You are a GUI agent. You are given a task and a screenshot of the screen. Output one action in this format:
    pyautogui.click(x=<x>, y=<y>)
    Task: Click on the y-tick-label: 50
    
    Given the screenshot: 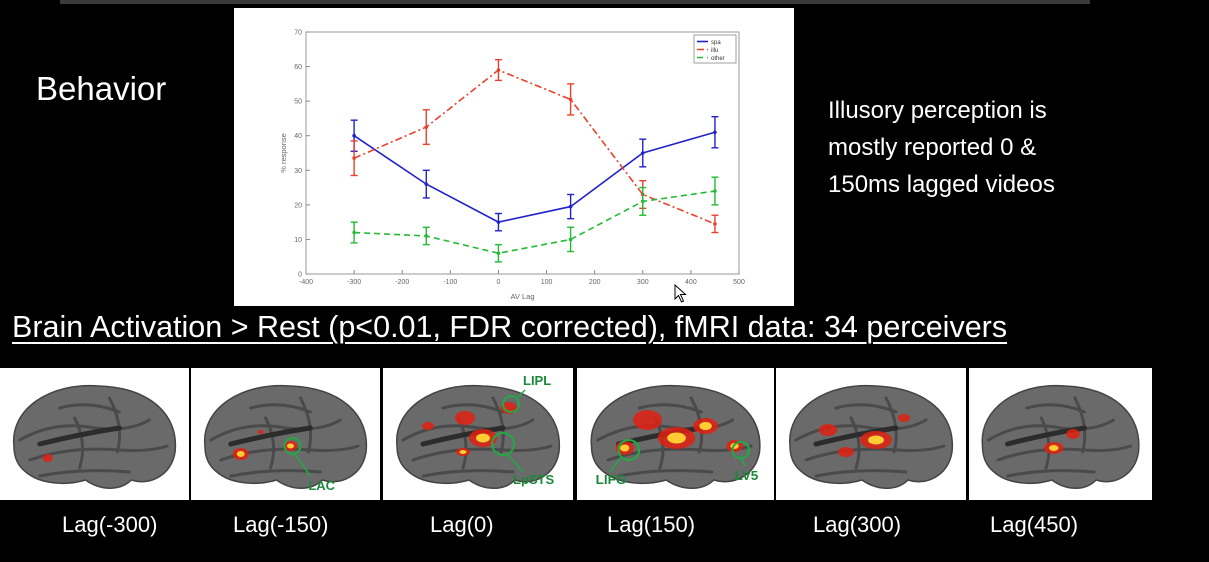 What is the action you would take?
    pyautogui.click(x=298, y=102)
    